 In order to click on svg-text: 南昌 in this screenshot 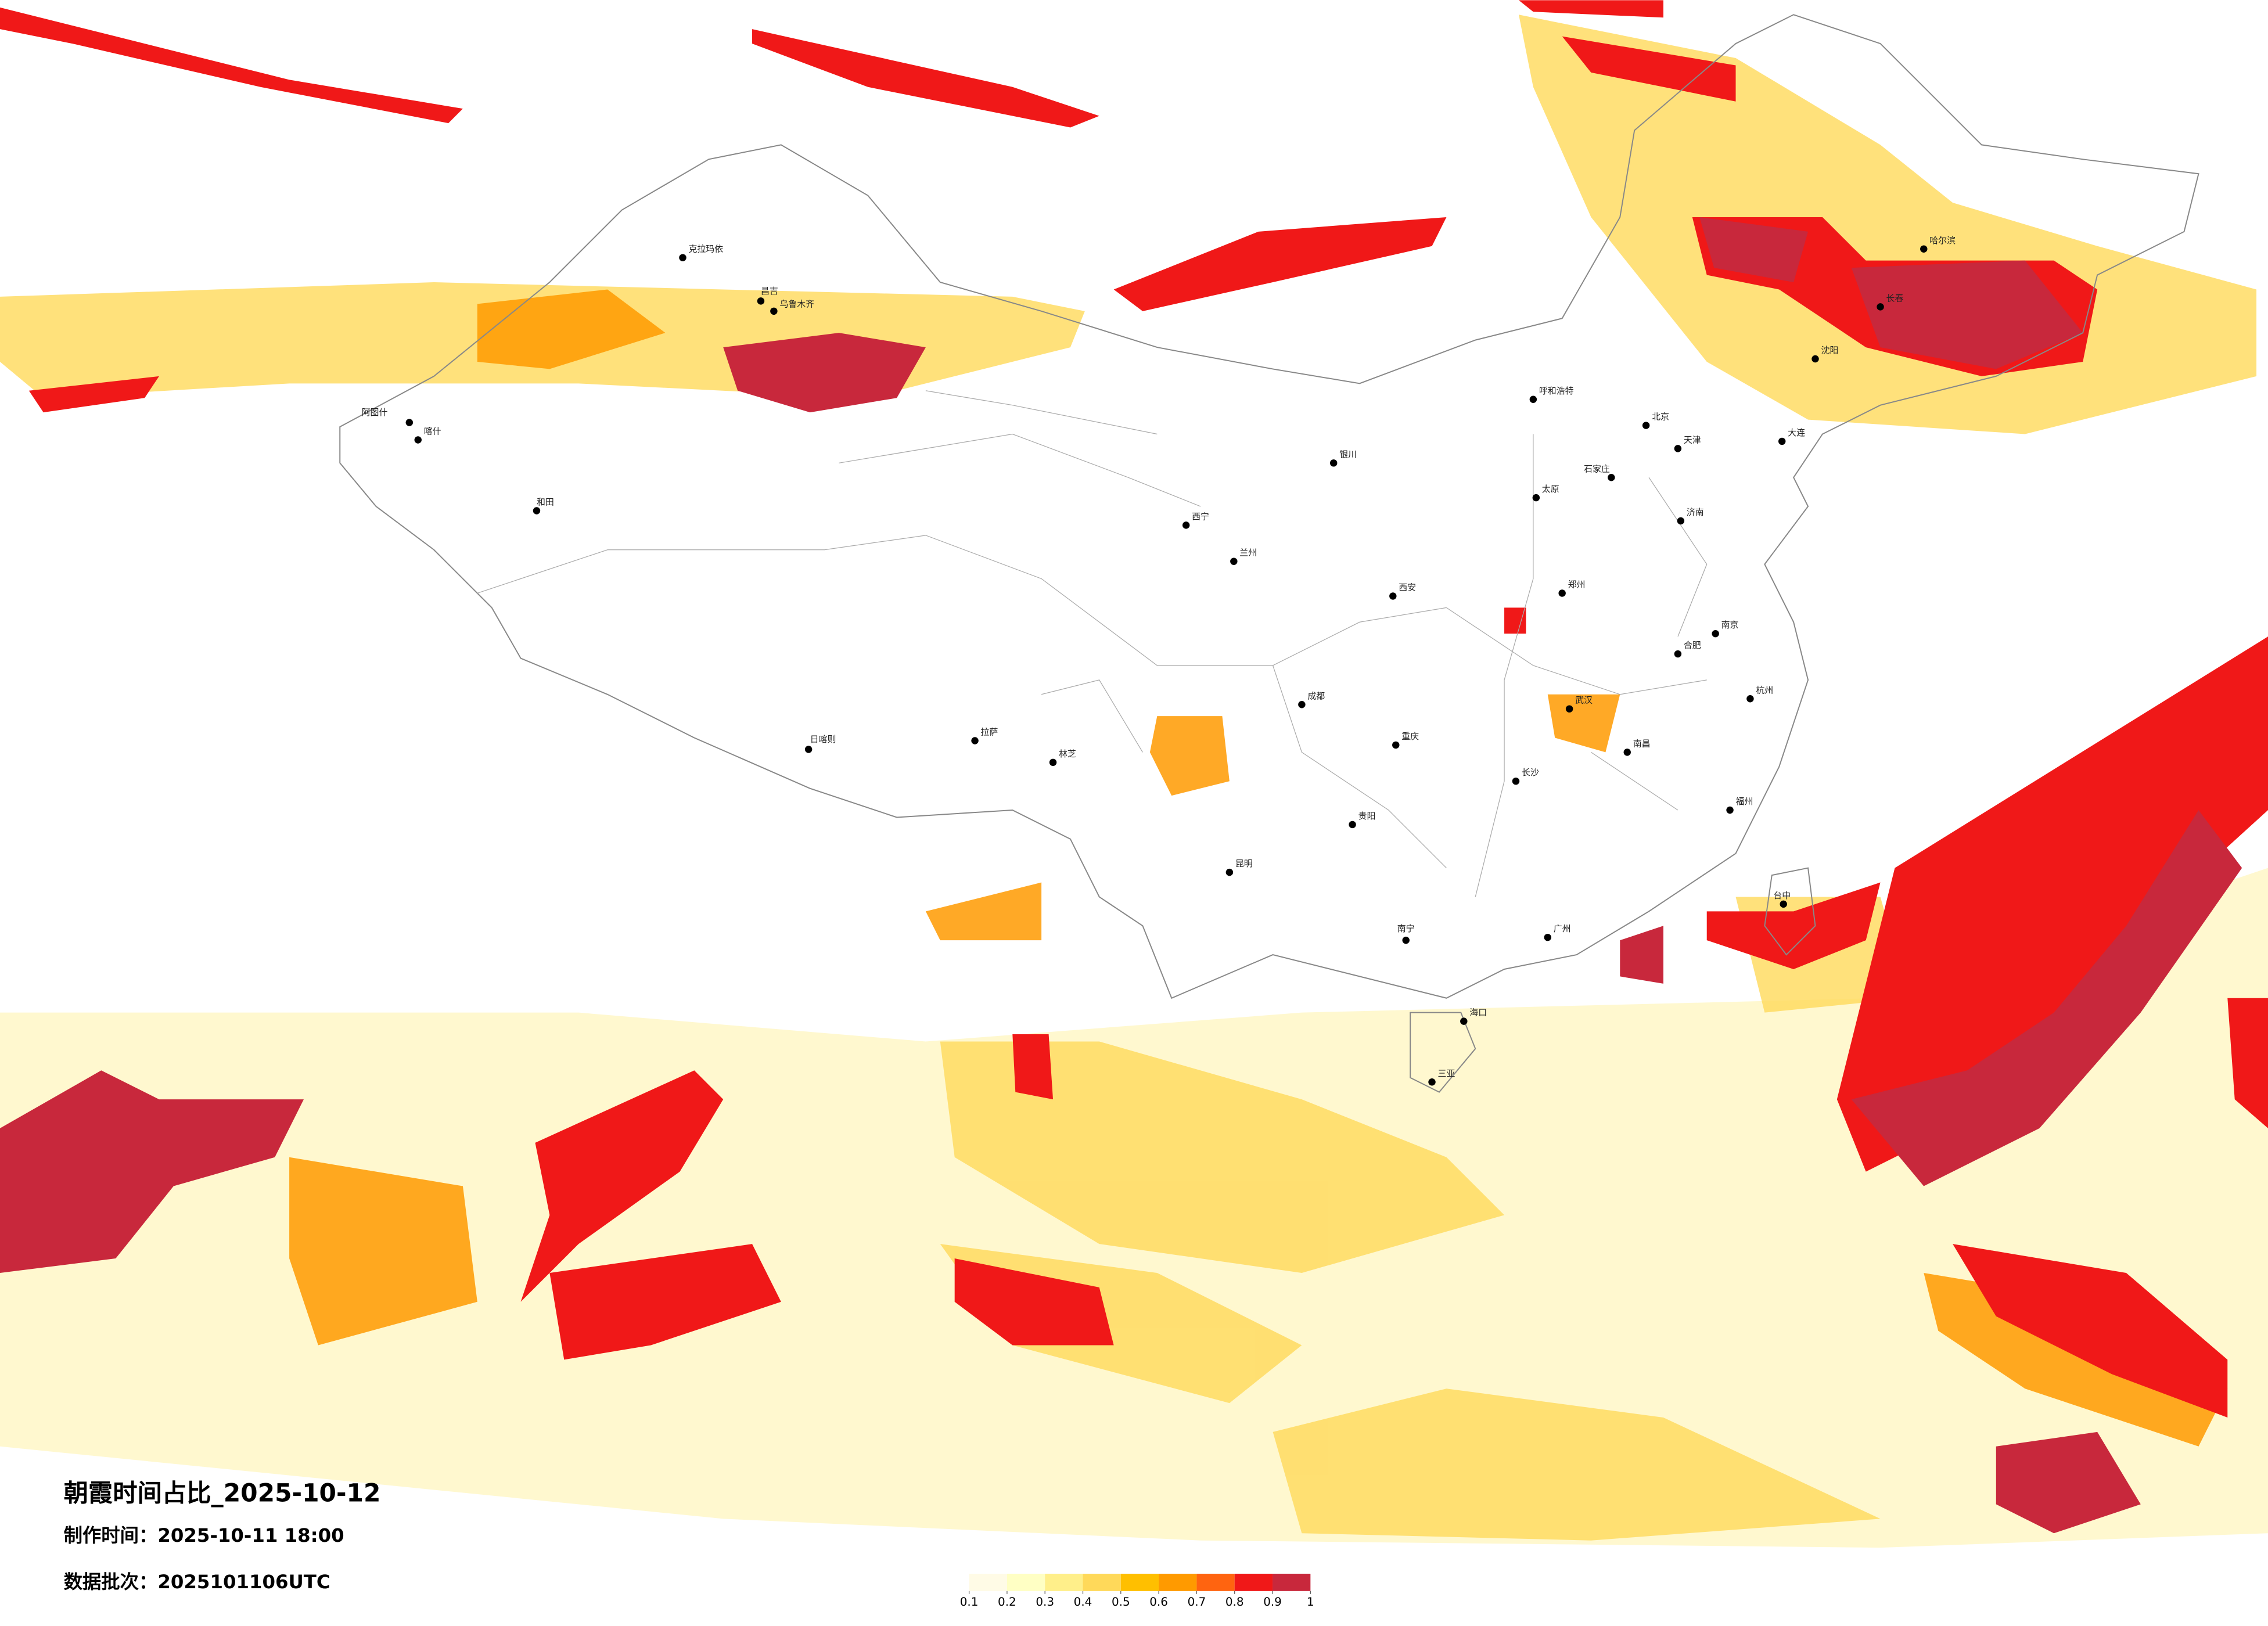, I will do `click(1642, 743)`.